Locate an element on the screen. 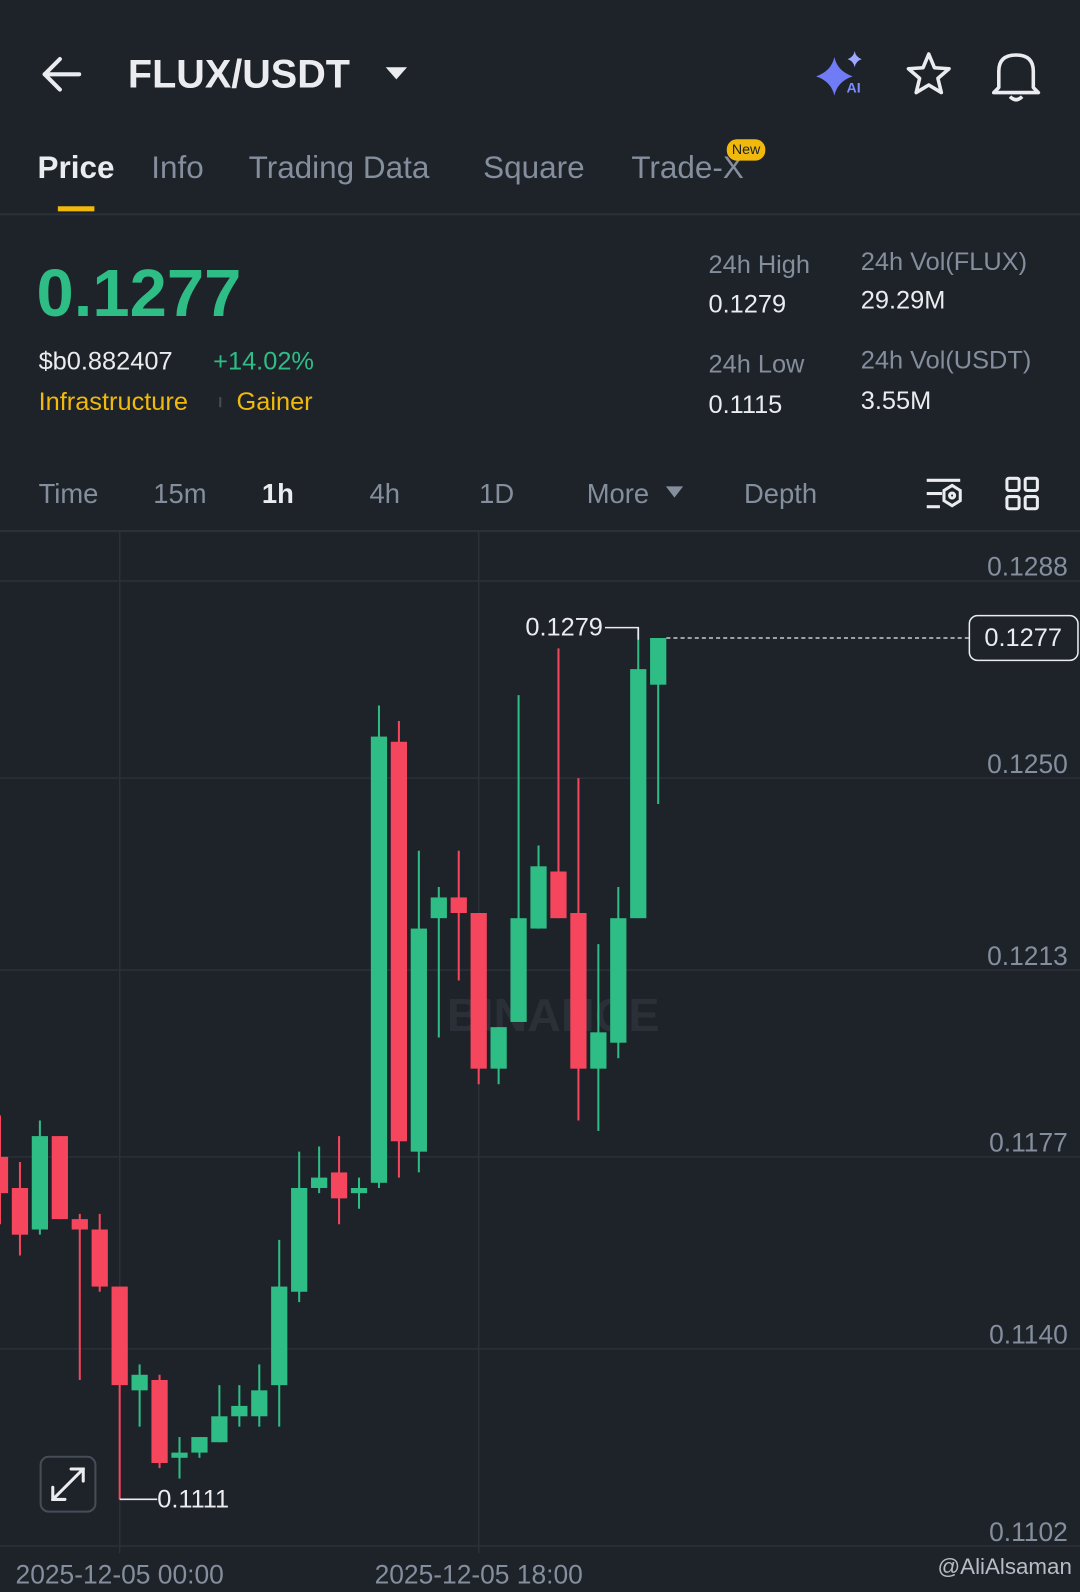  last-price-tag is located at coordinates (1023, 638).